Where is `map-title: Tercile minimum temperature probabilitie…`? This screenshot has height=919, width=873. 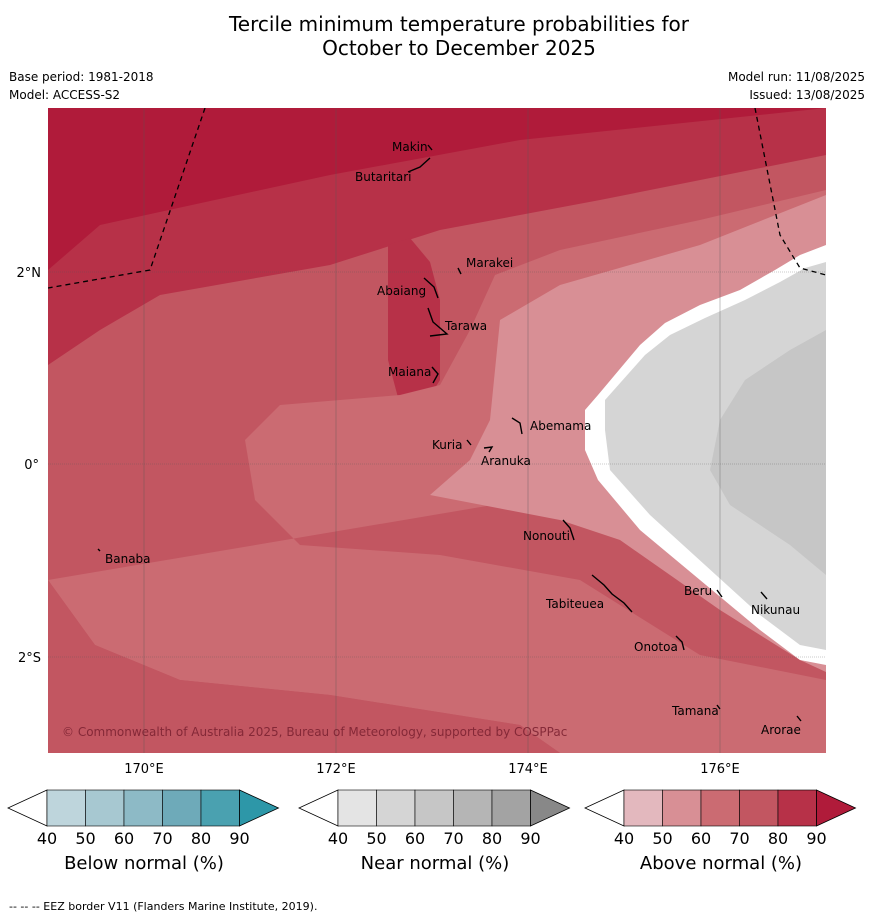
map-title: Tercile minimum temperature probabilitie… is located at coordinates (436, 36).